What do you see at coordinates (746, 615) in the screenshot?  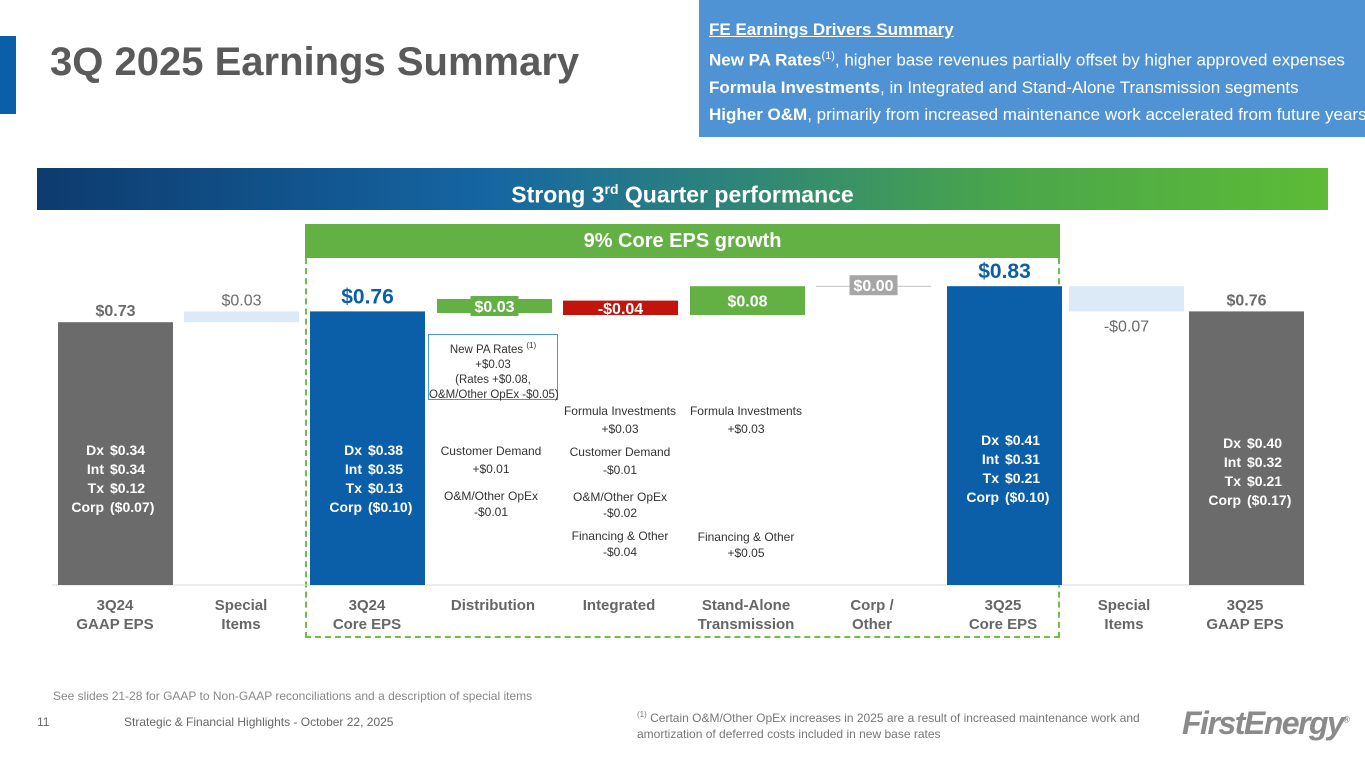 I see `x-label-transmission: Stand-Alone Transmission` at bounding box center [746, 615].